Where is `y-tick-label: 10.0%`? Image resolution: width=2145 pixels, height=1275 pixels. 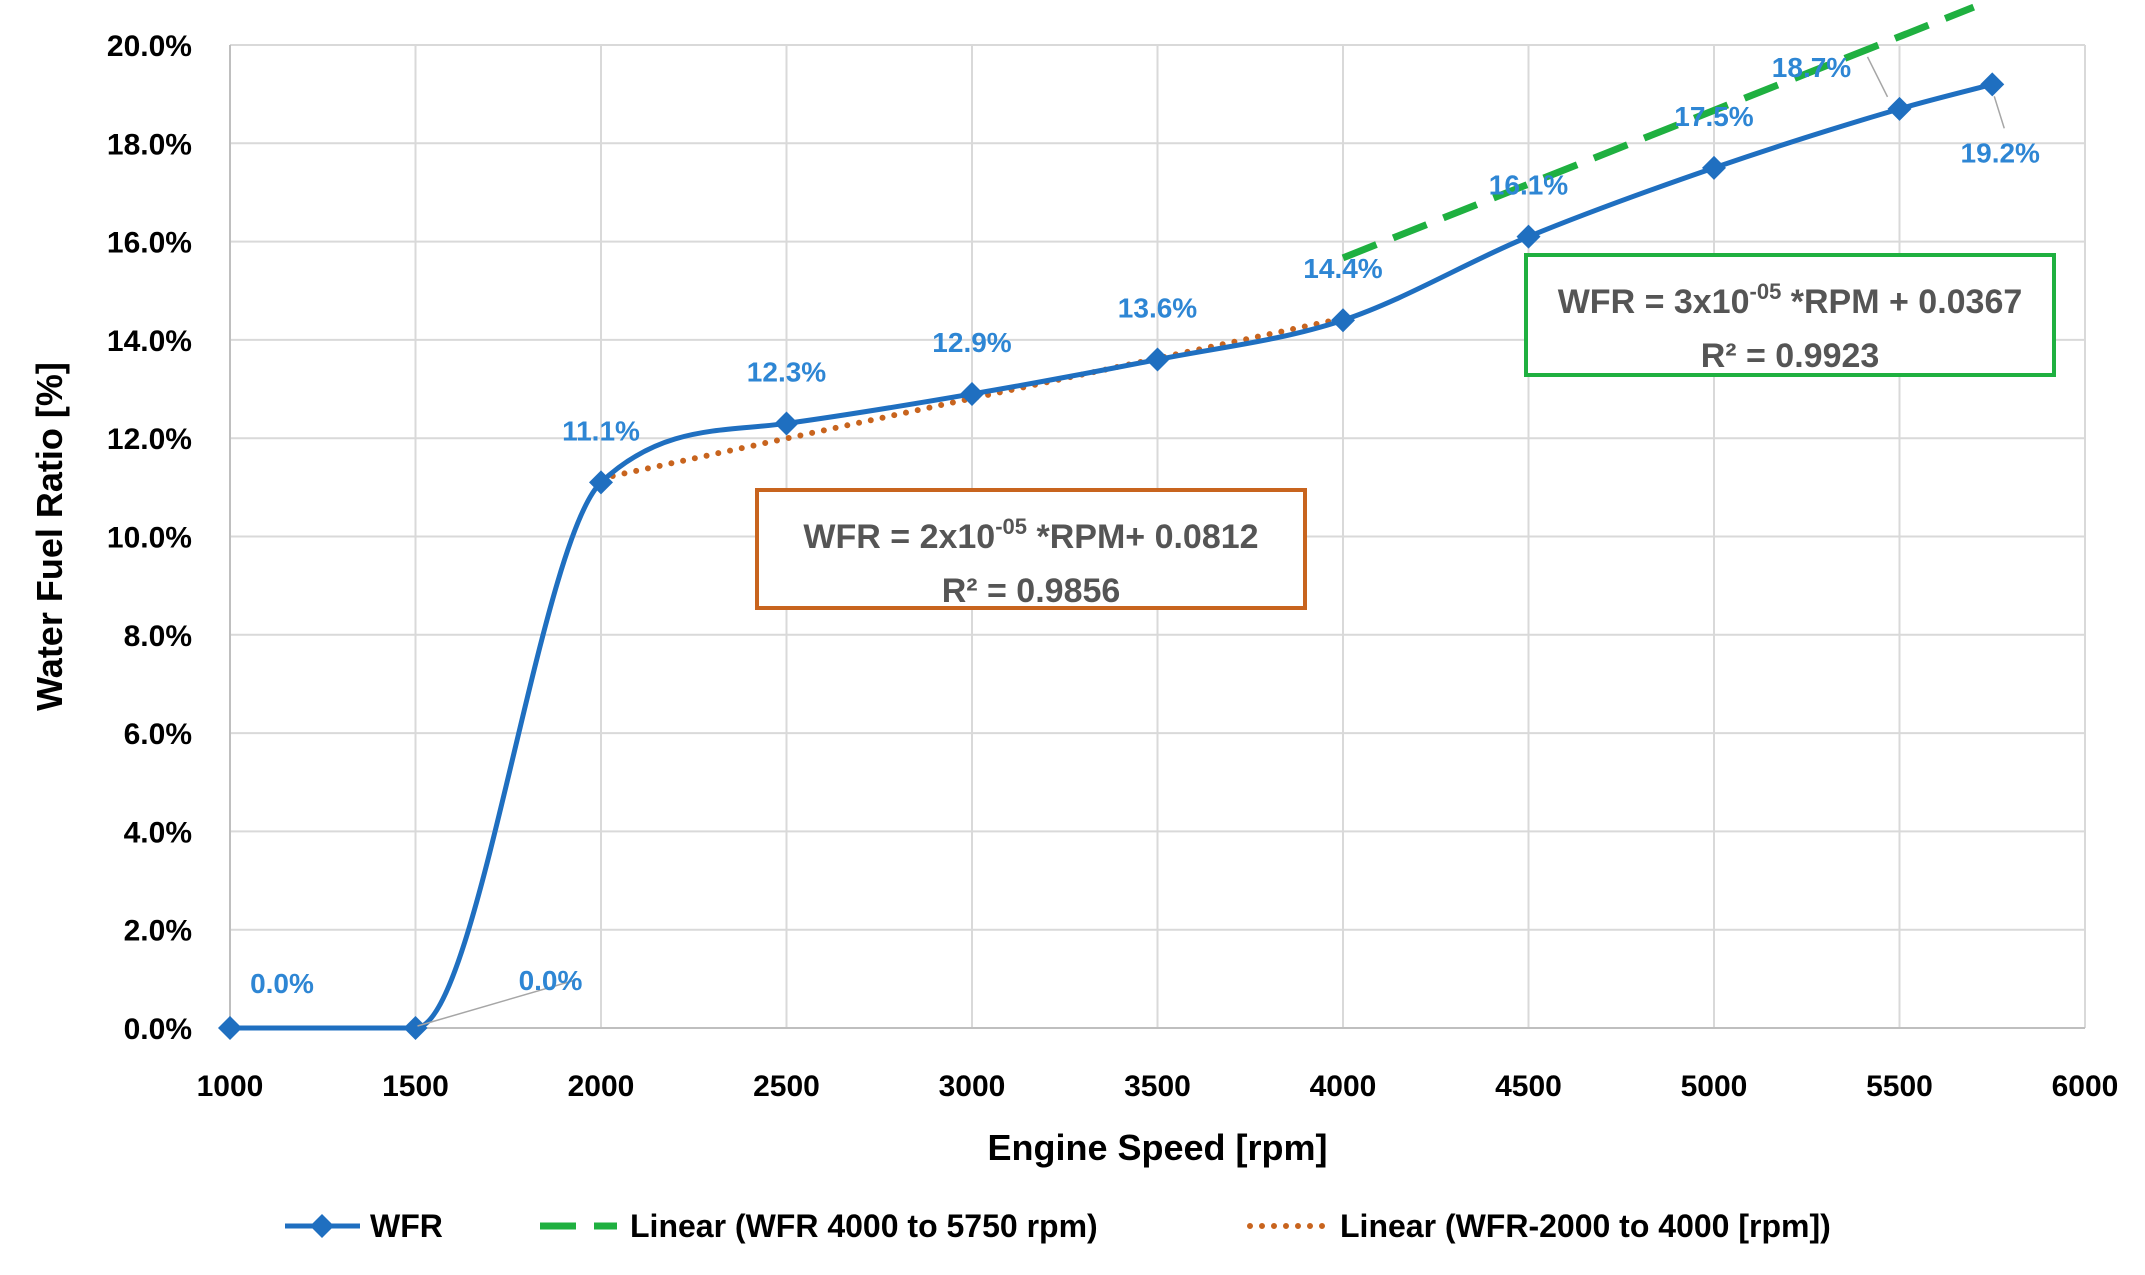 y-tick-label: 10.0% is located at coordinates (149, 538).